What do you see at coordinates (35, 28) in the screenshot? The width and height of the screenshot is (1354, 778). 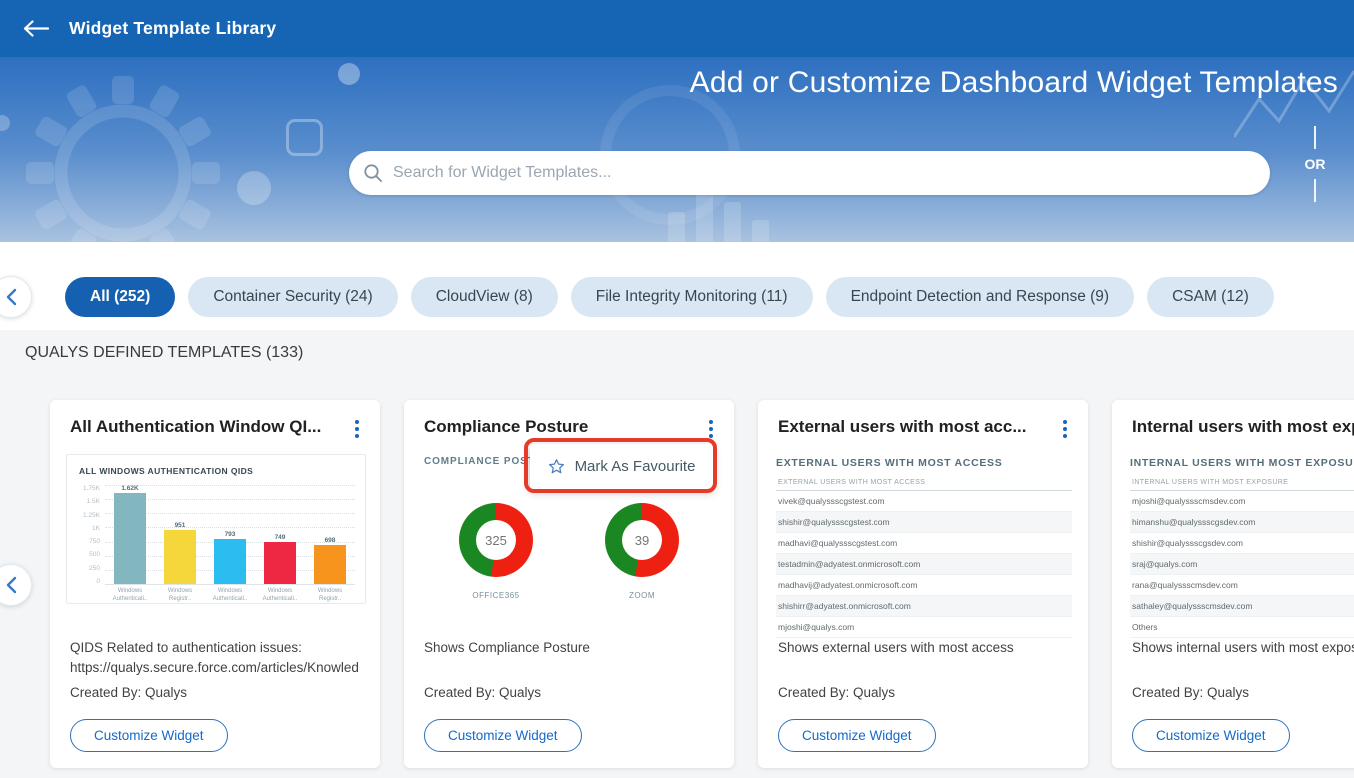 I see `back-arrow-icon` at bounding box center [35, 28].